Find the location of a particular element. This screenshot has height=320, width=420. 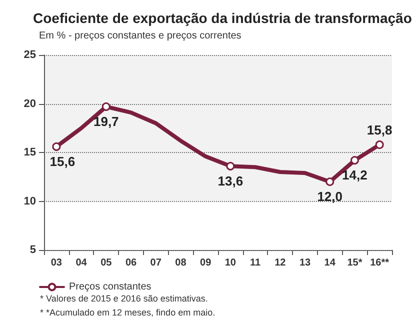

data-label: 19,7 is located at coordinates (106, 121).